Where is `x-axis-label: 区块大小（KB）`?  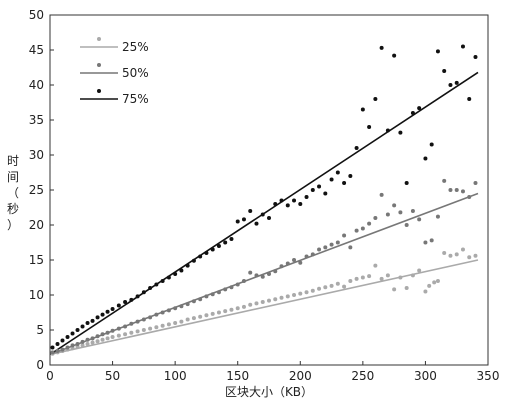
x-axis-label: 区块大小（KB） is located at coordinates (269, 392).